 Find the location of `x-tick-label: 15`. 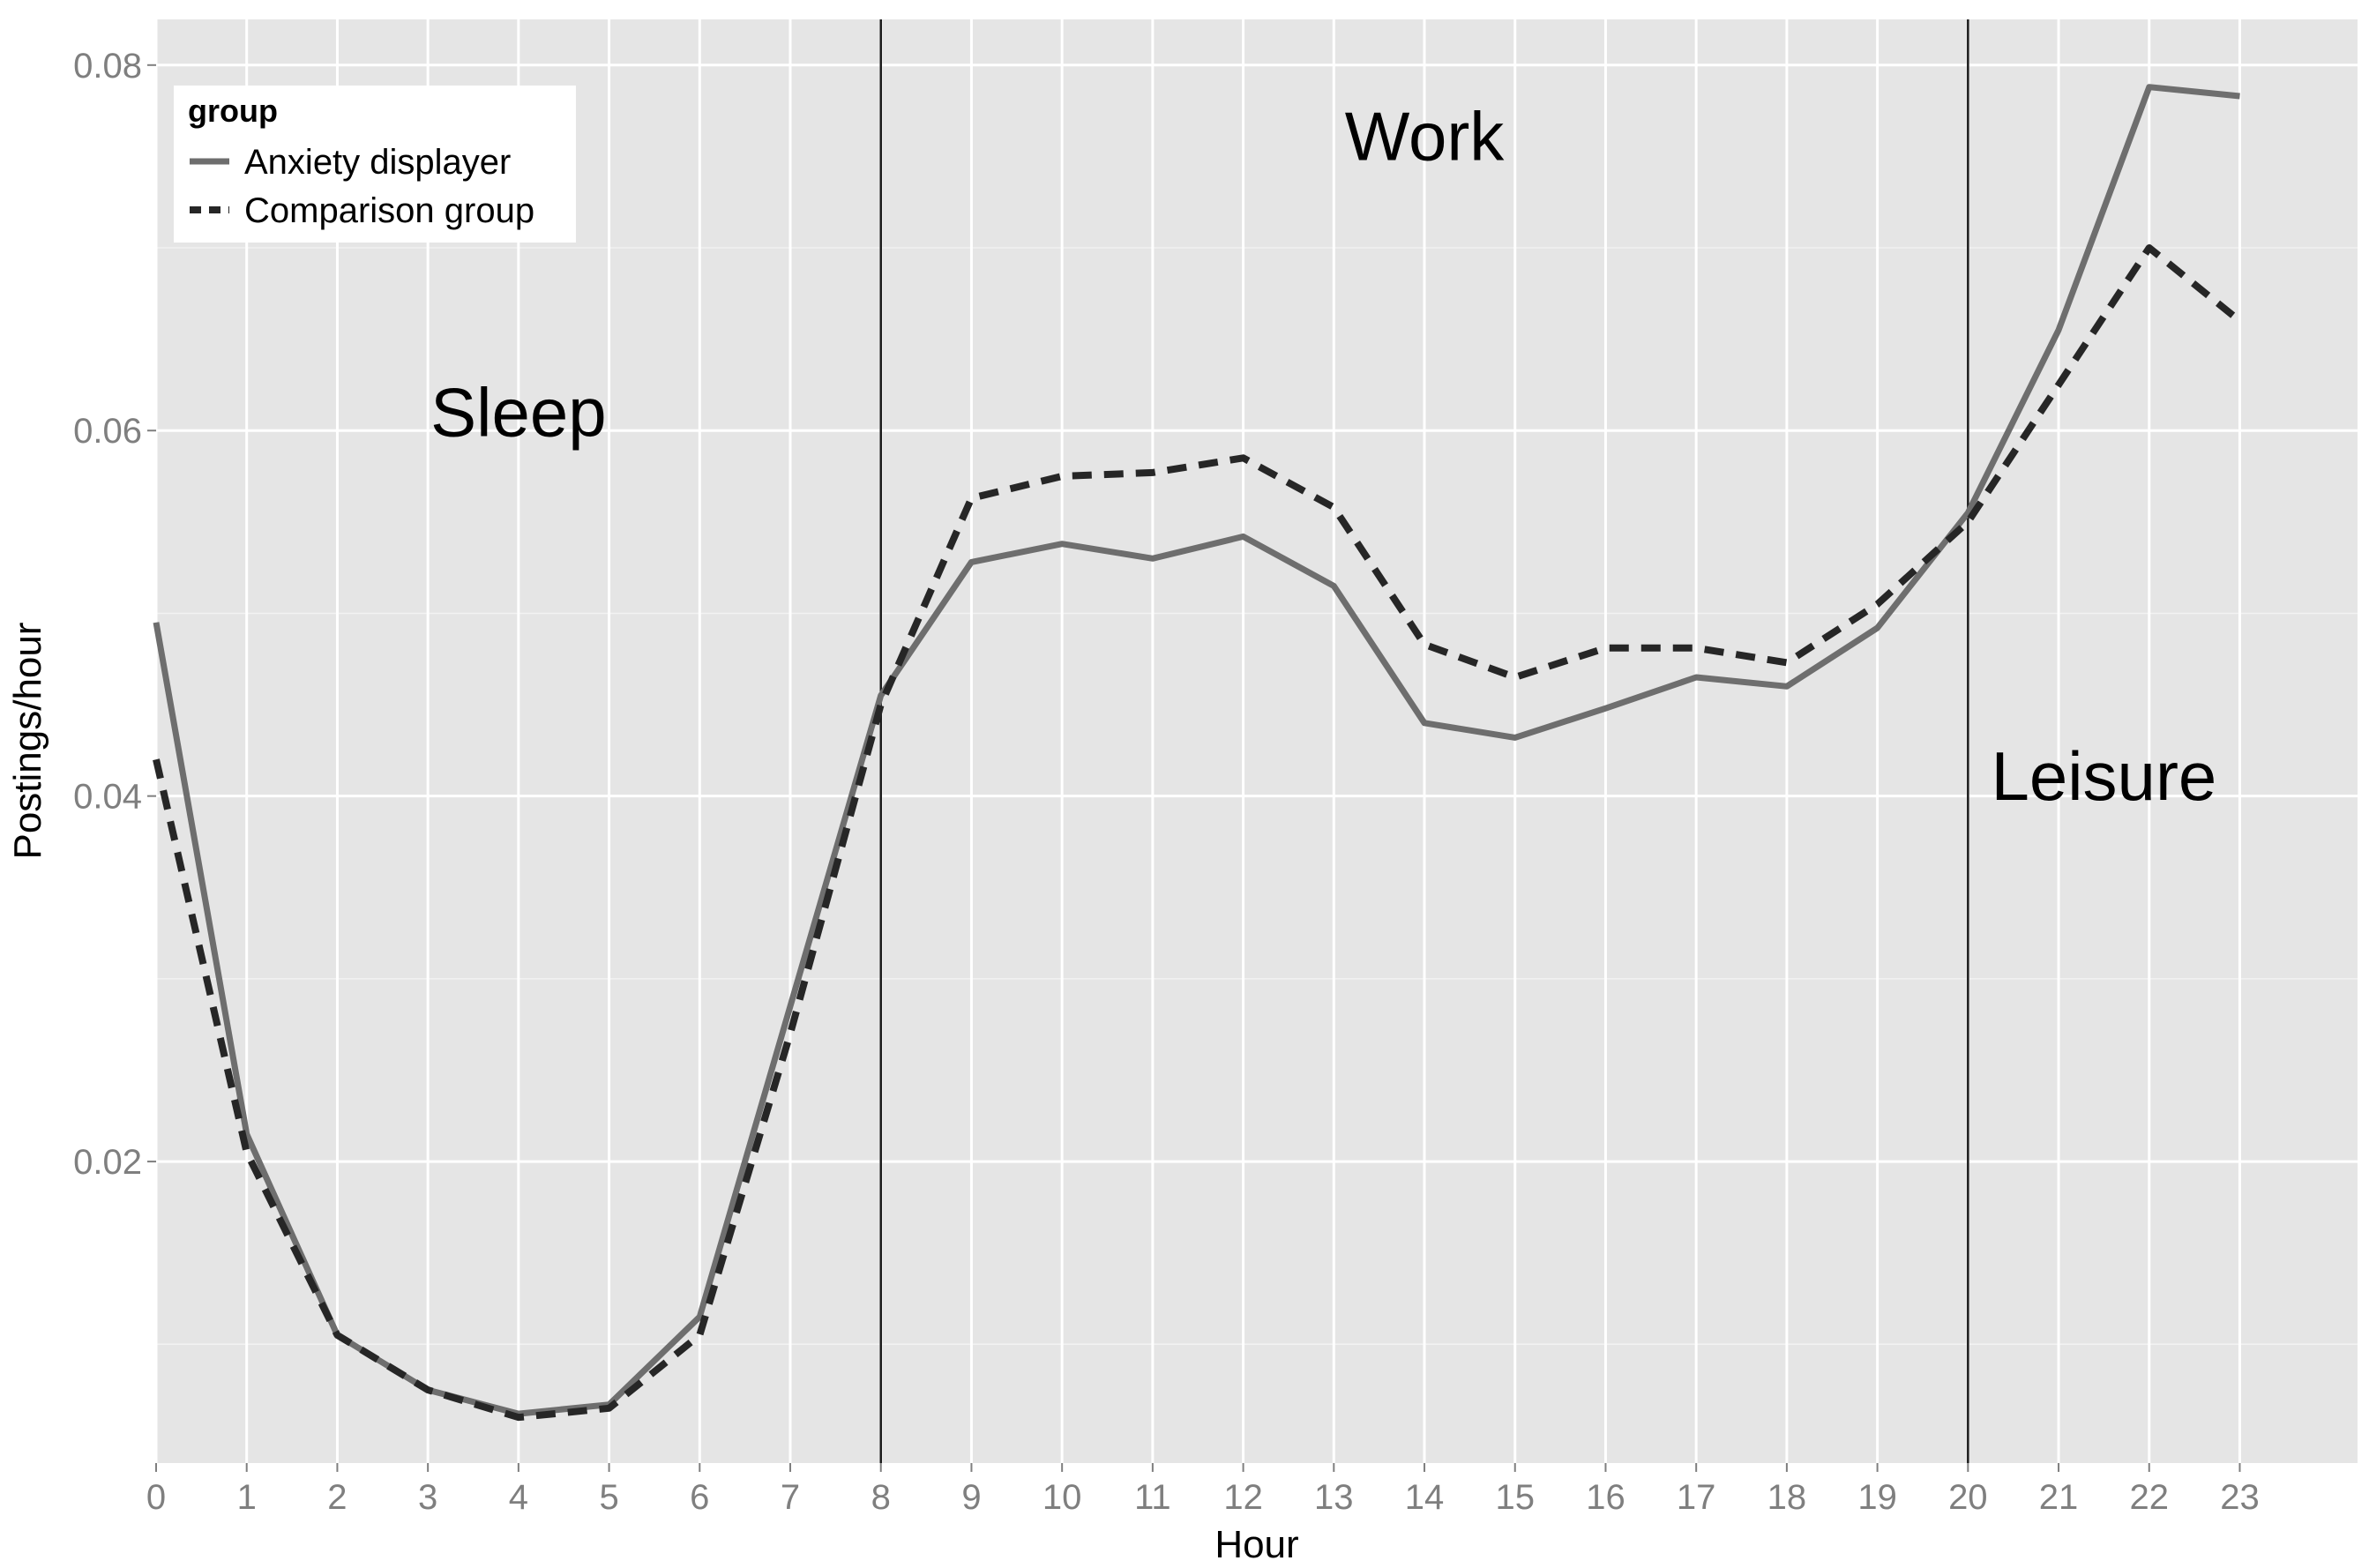

x-tick-label: 15 is located at coordinates (1515, 1497).